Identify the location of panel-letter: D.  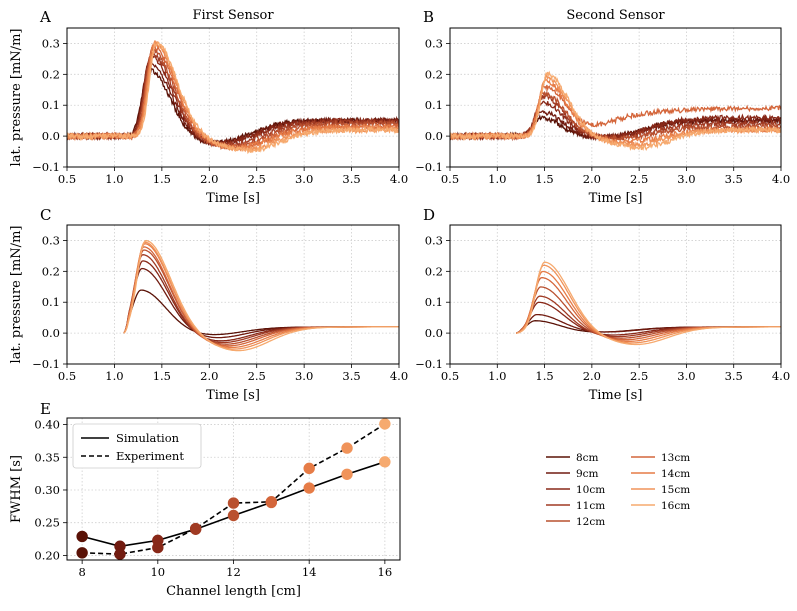
(429, 215).